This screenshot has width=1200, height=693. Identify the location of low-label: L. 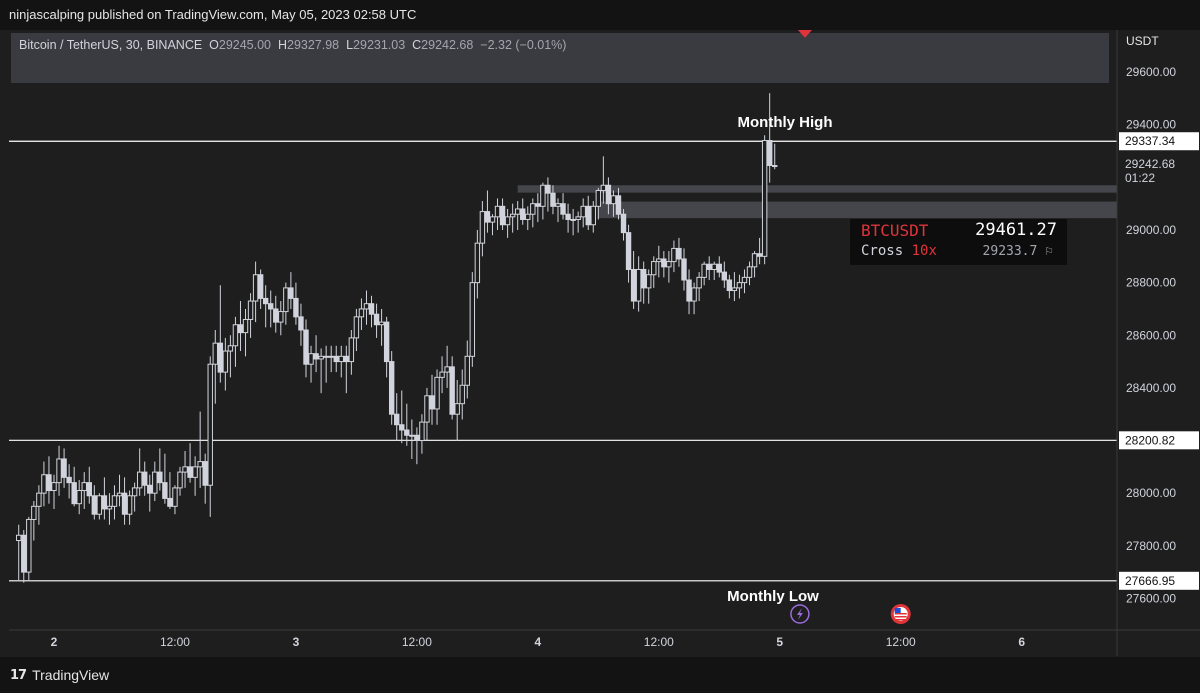
(350, 45).